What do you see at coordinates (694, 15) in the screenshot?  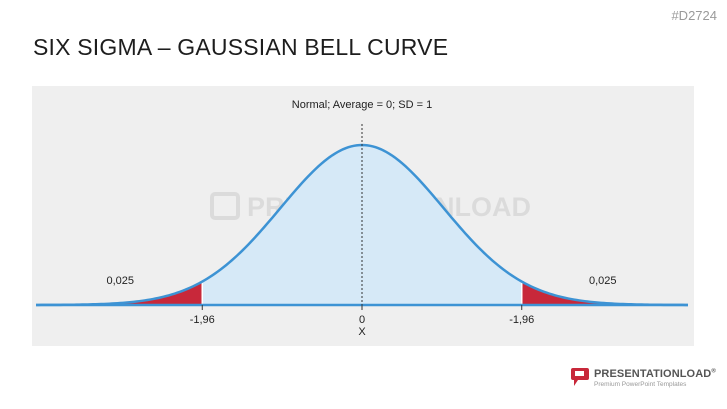 I see `slide-id: #D2724` at bounding box center [694, 15].